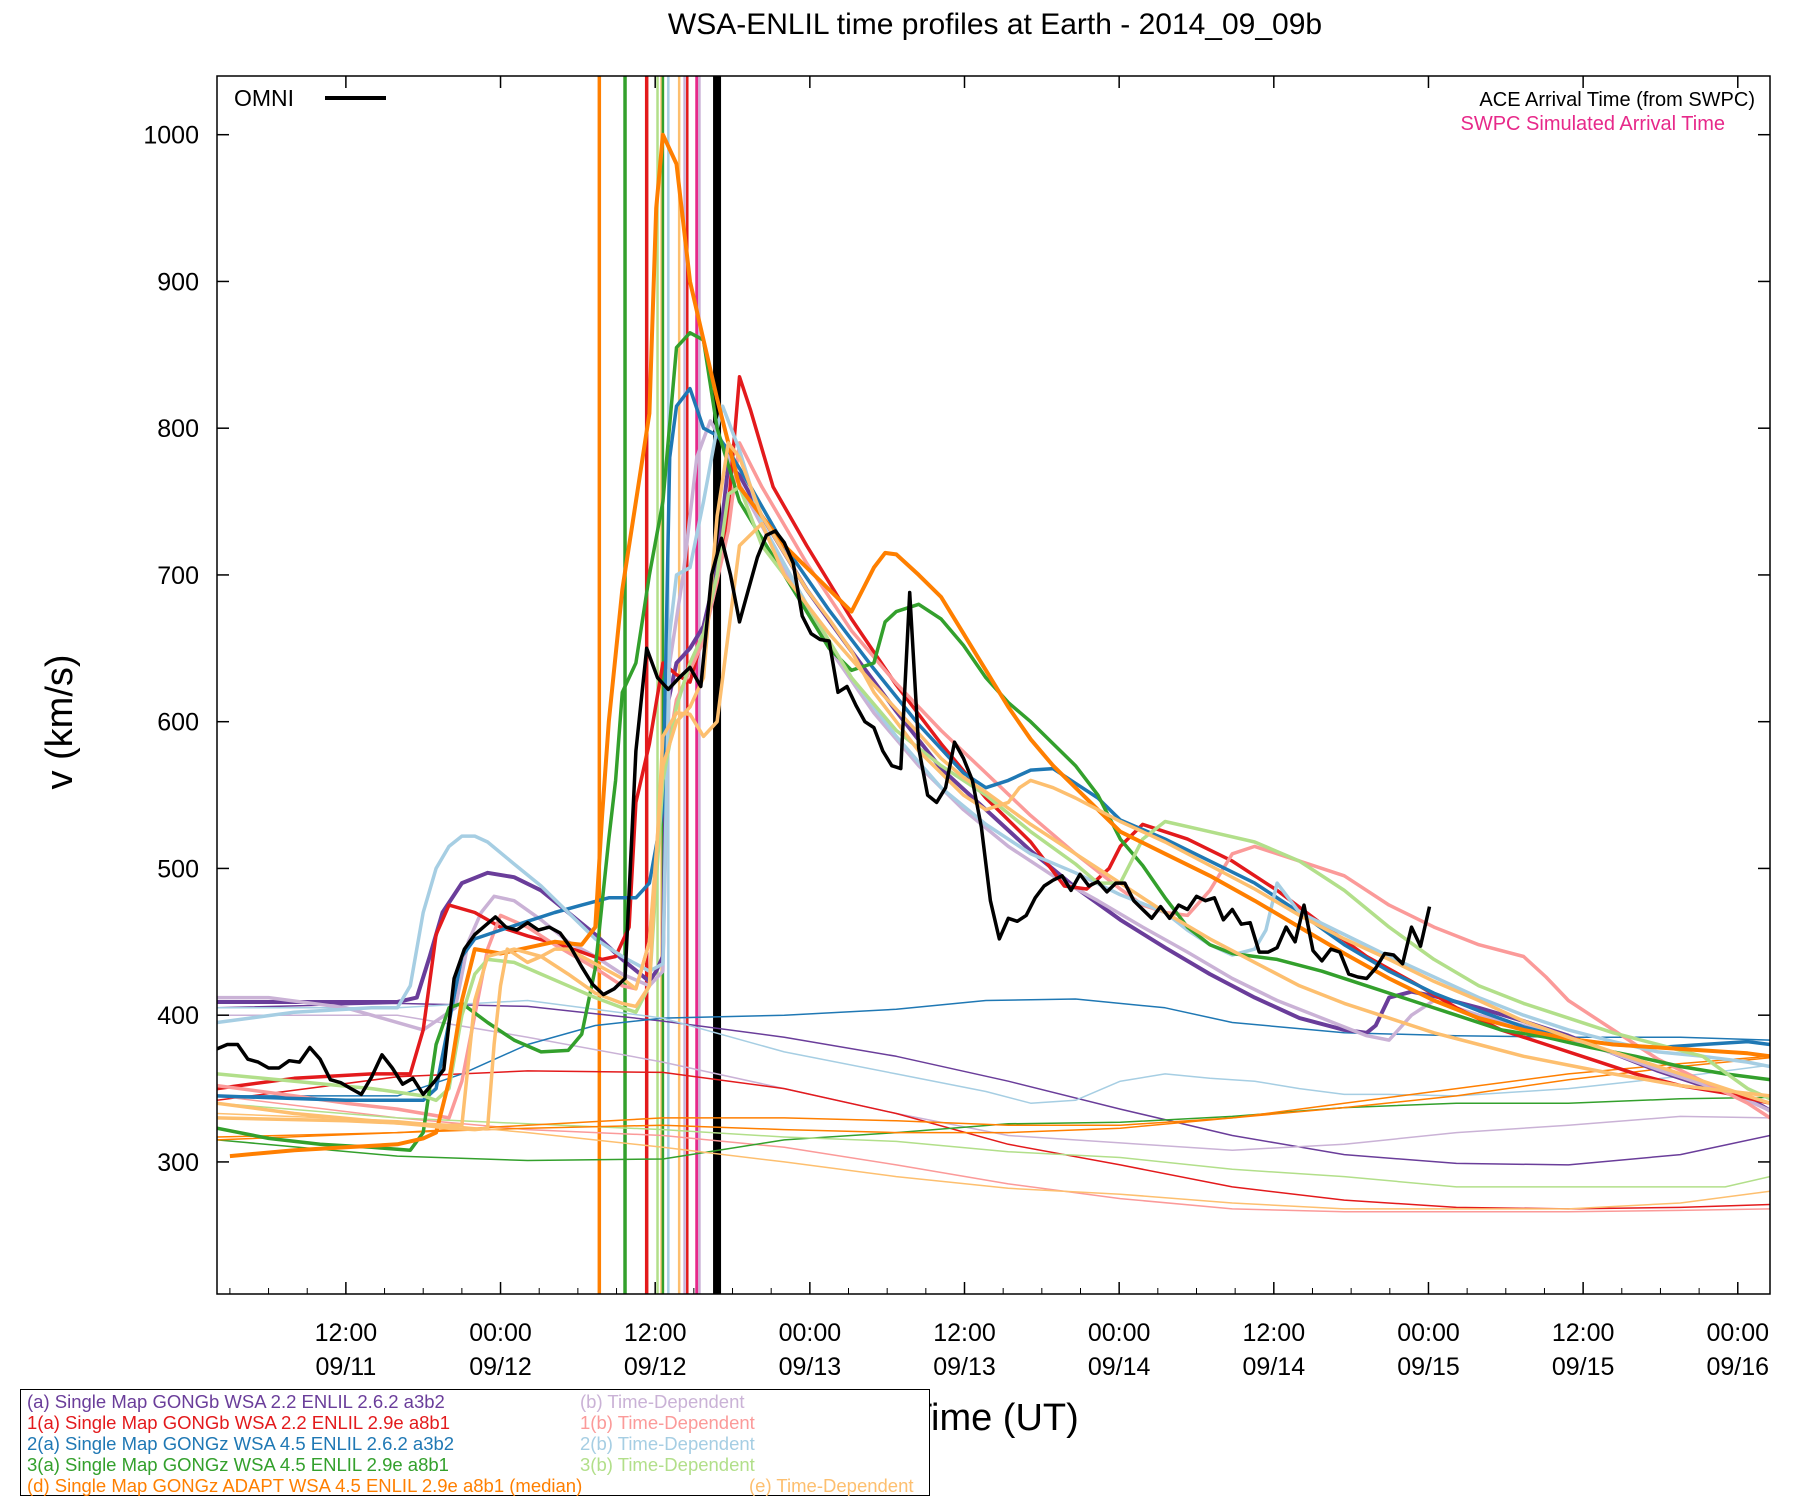 This screenshot has height=1500, width=1800. I want to click on y-tick-label: 700, so click(178, 576).